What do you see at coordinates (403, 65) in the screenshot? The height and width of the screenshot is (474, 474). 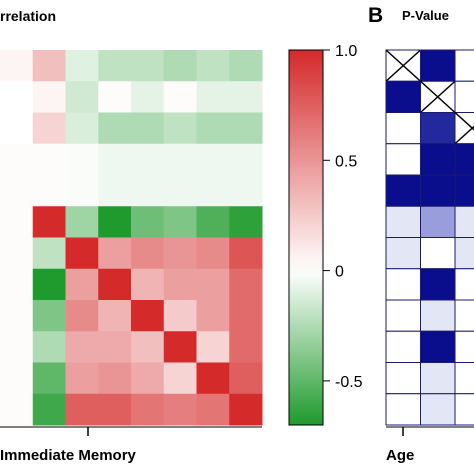 I see `diagonal-cross-mark` at bounding box center [403, 65].